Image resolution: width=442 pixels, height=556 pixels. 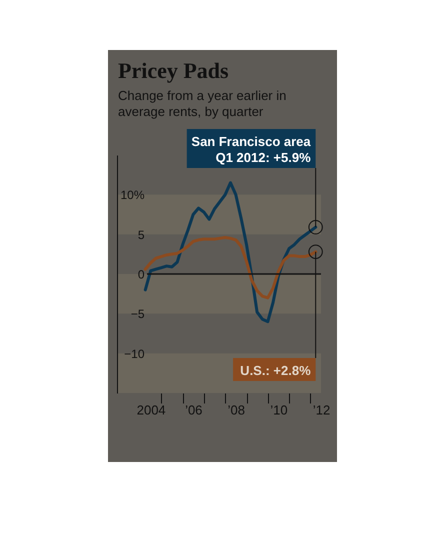 I want to click on y-tick-label: 10%, so click(x=132, y=195).